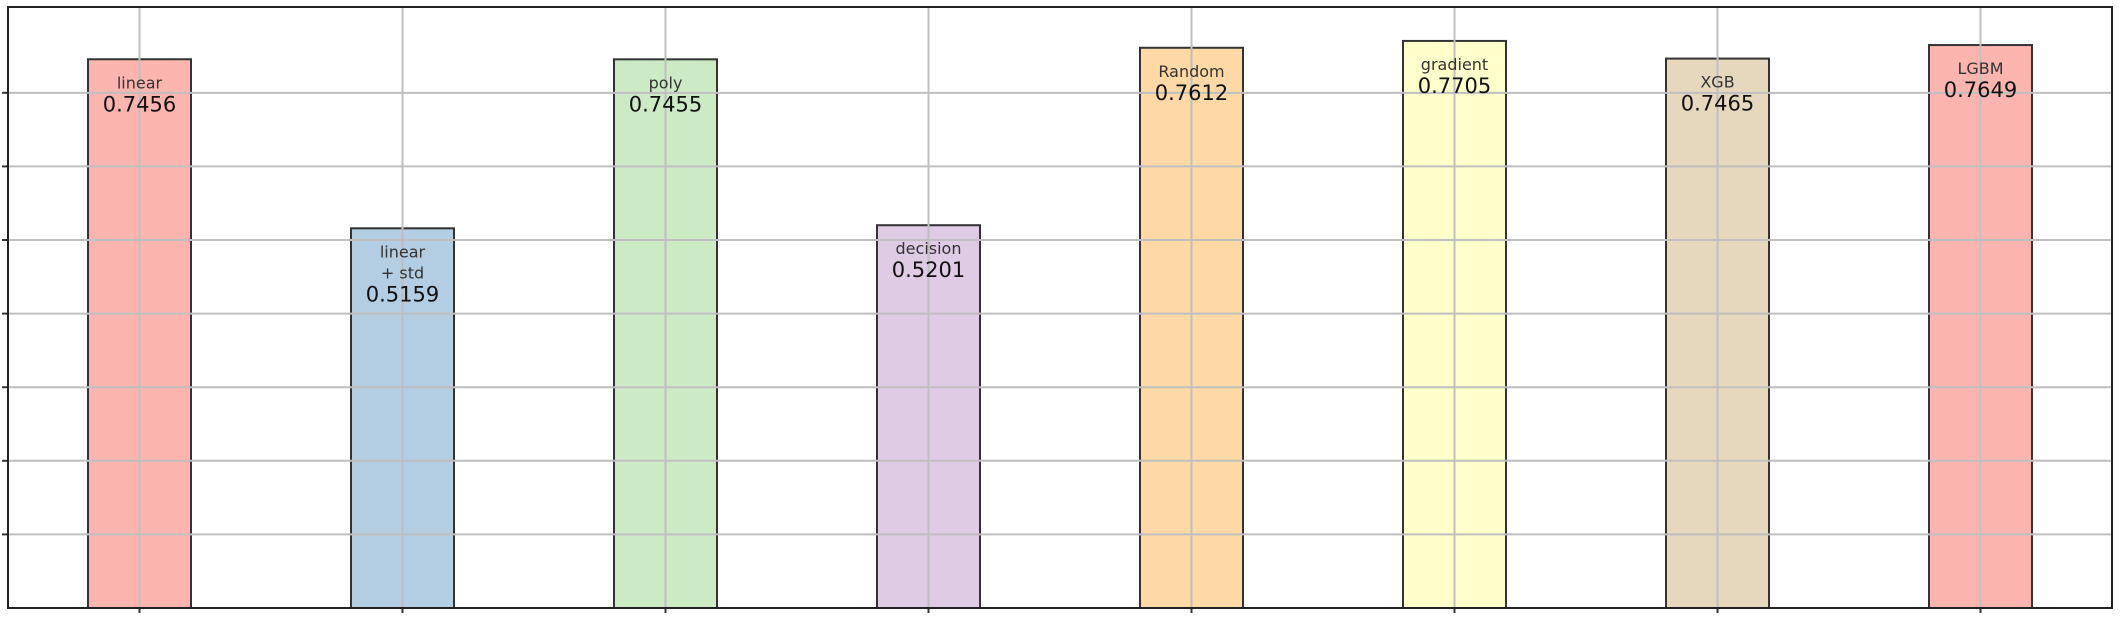  I want to click on bar-value-label-5: 0.7705, so click(1454, 86).